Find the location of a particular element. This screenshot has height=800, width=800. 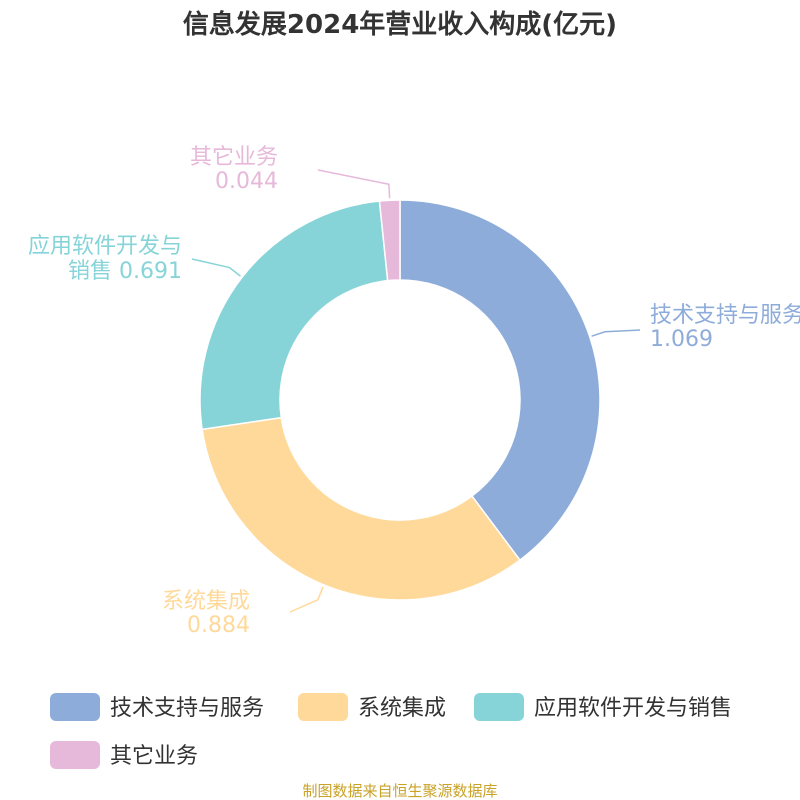

legend-label-3: 应用软件开发与销售 is located at coordinates (633, 708).